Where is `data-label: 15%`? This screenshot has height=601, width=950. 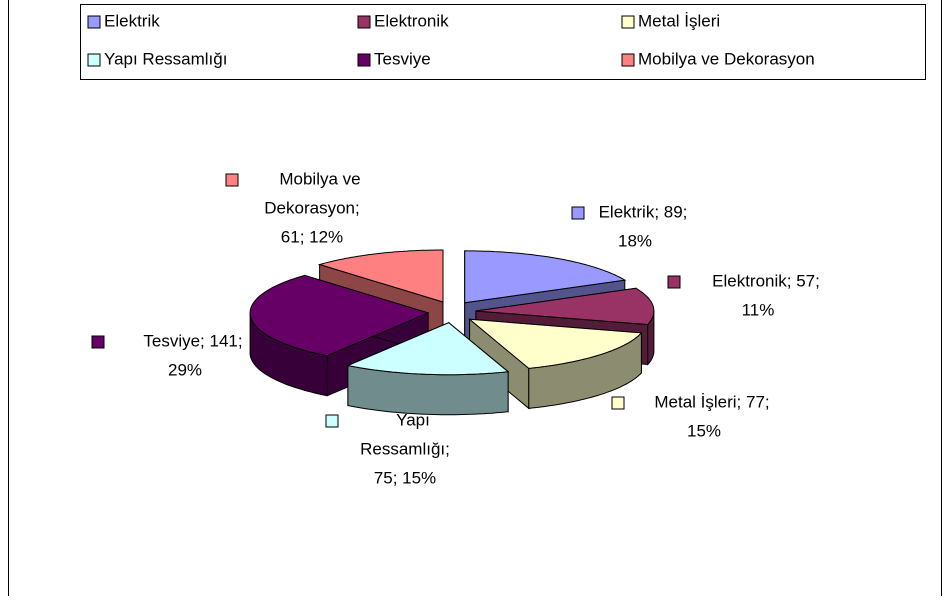
data-label: 15% is located at coordinates (704, 430).